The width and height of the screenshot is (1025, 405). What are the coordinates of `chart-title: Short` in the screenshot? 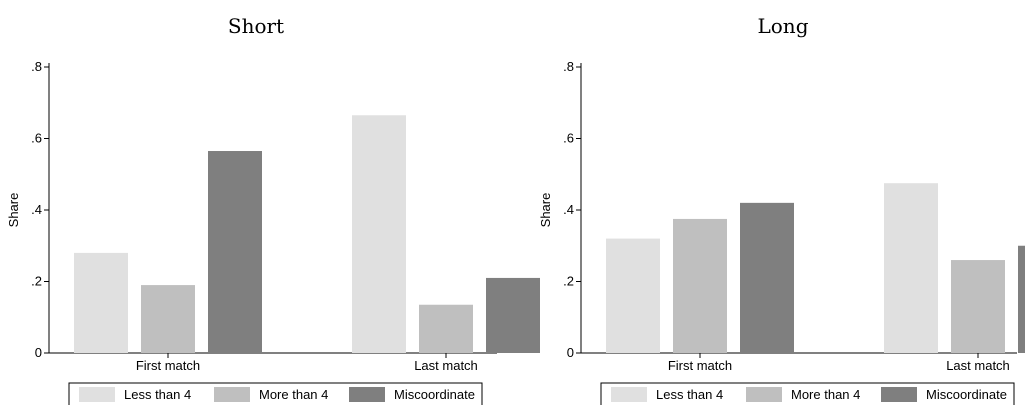 It's located at (256, 26).